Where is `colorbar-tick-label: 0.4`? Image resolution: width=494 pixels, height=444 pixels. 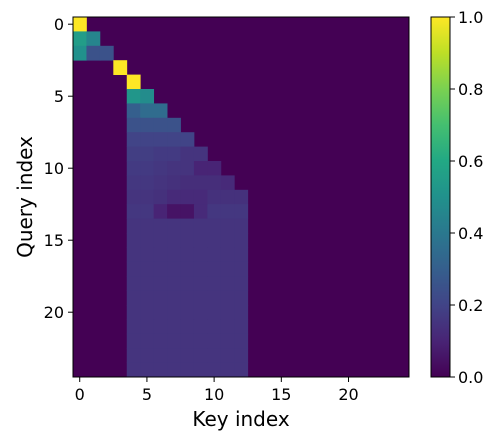
colorbar-tick-label: 0.4 is located at coordinates (470, 233).